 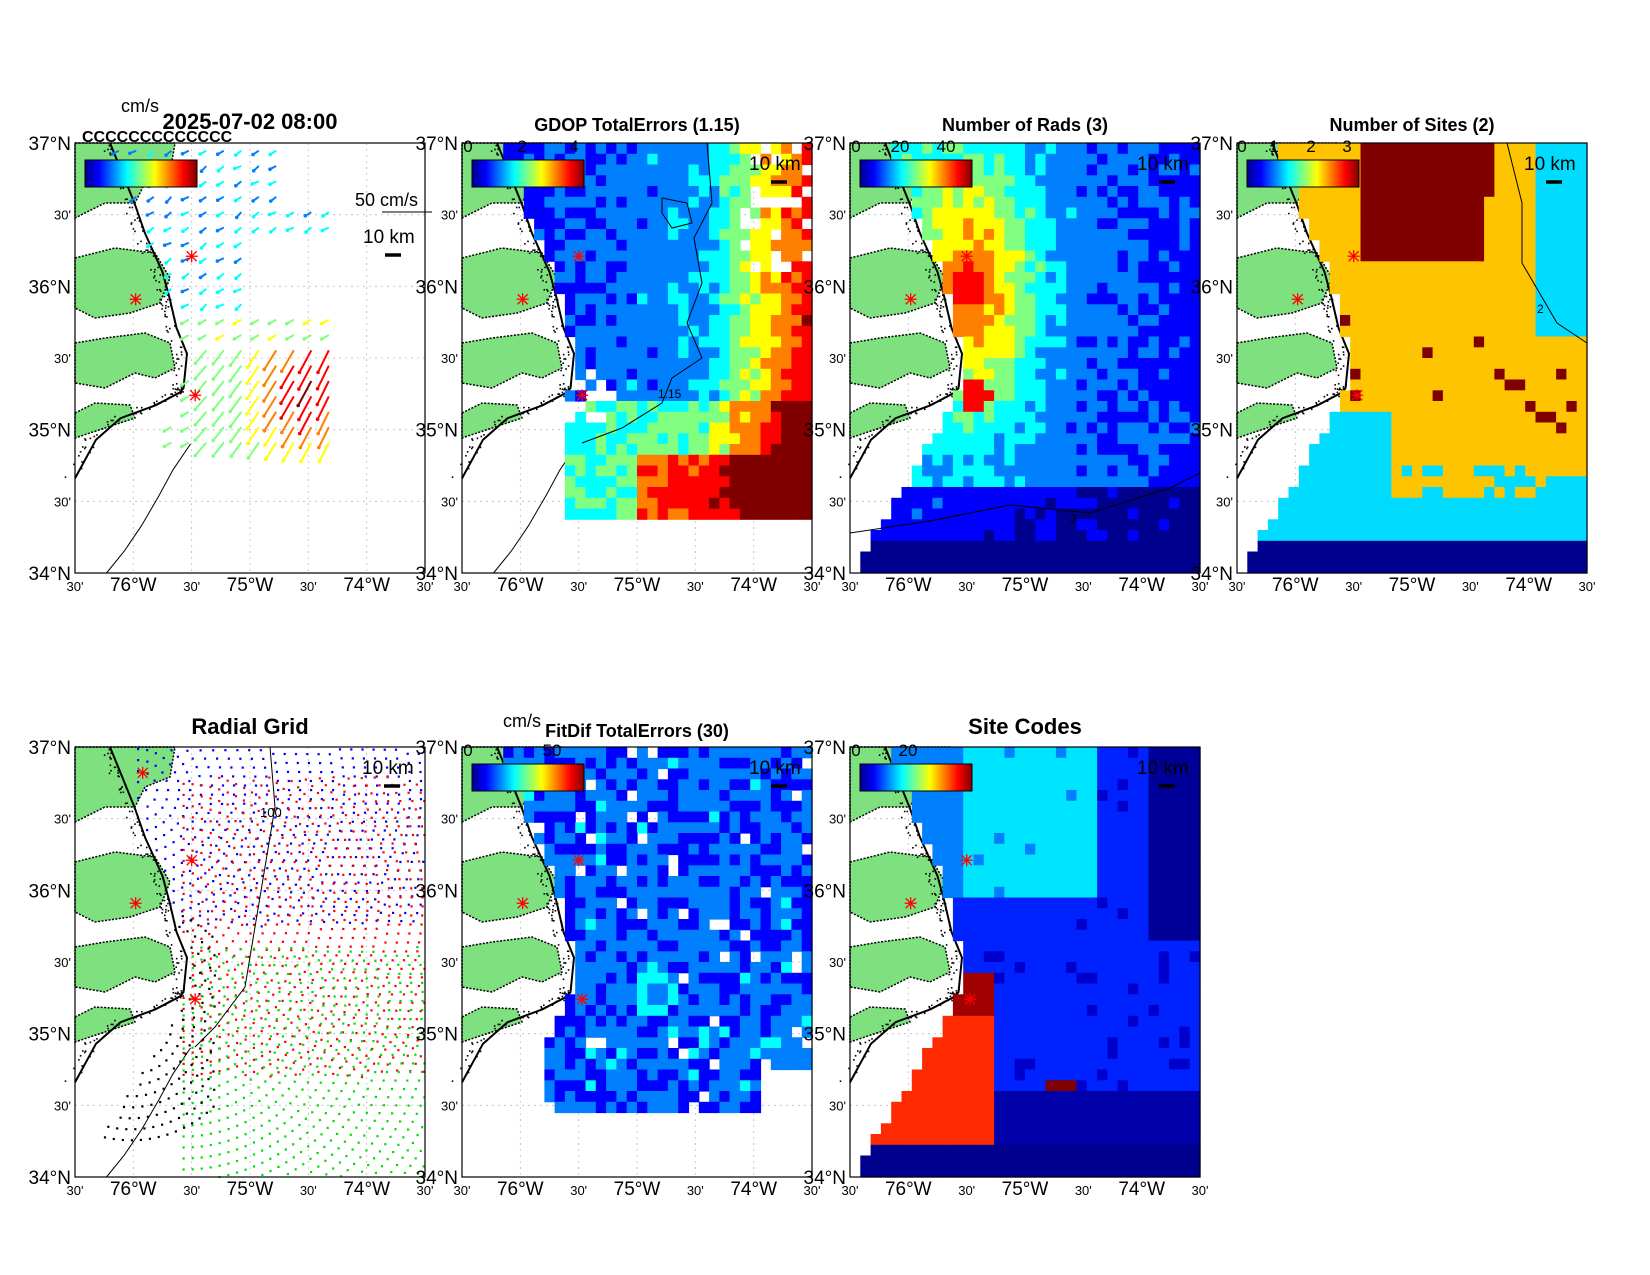 I want to click on panel-gdop-title: GDOP TotalErrors (1.15), so click(x=636, y=125).